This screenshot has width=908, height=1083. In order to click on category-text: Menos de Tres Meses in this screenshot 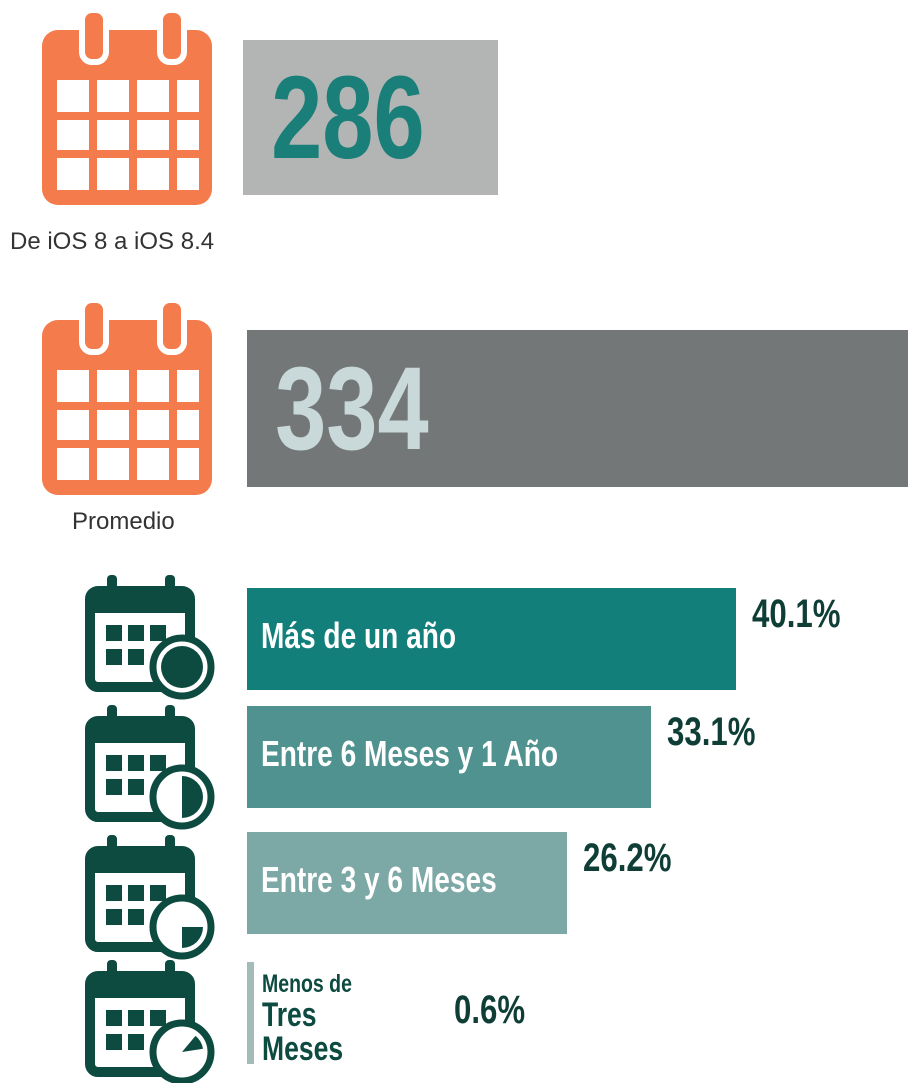, I will do `click(307, 1019)`.